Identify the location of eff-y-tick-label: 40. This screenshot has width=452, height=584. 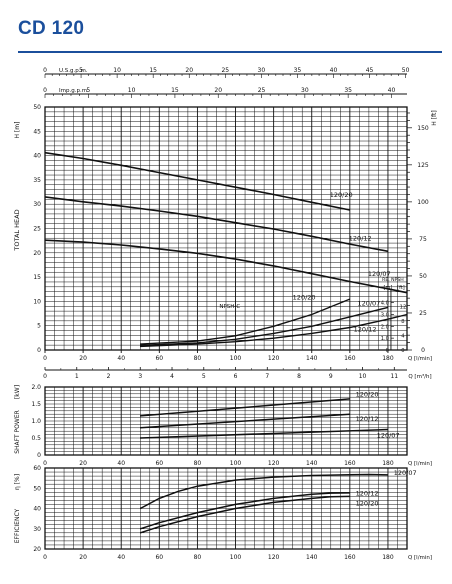
(37, 509).